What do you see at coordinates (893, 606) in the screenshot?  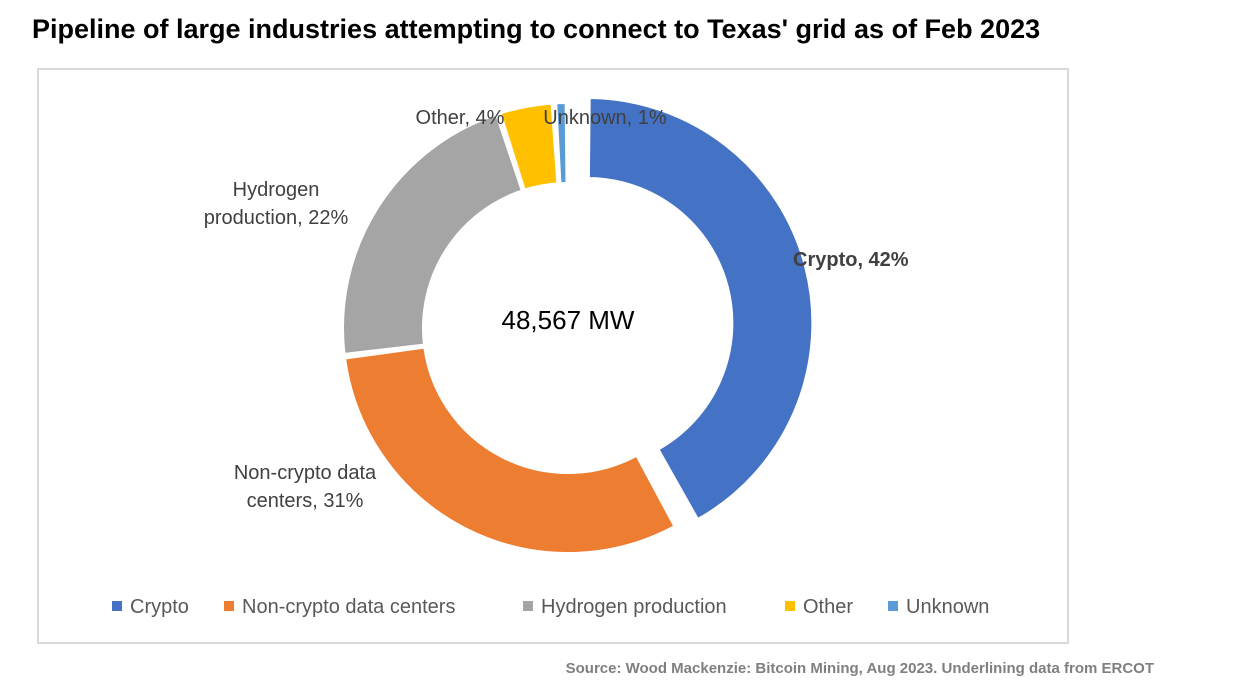 I see `legend-swatch-unknown` at bounding box center [893, 606].